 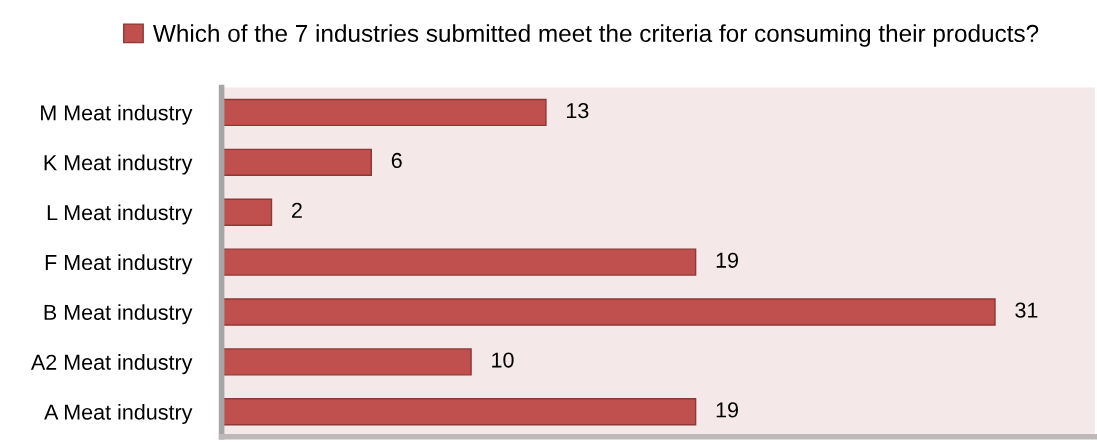 I want to click on legend-label: Which of the 7 industries submitted meet the criteria for consuming their products?, so click(x=596, y=35).